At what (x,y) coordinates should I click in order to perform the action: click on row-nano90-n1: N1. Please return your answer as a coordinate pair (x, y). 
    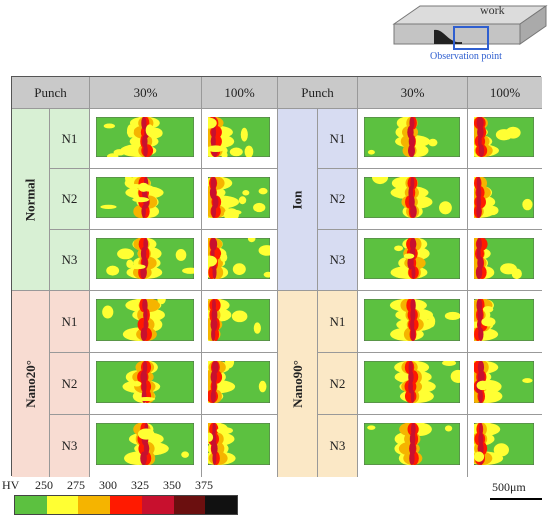
    Looking at the image, I should click on (338, 322).